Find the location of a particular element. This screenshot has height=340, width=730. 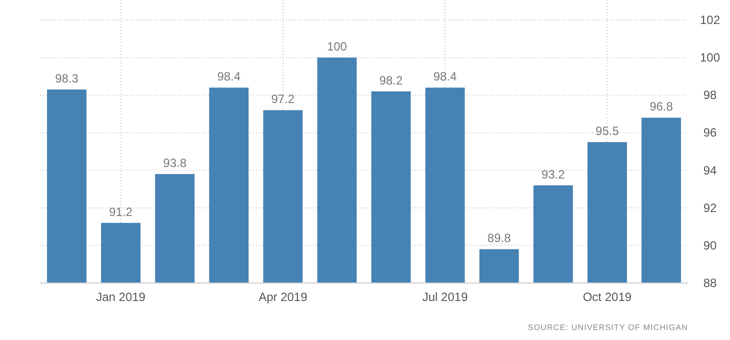

y-tick-label: 98 is located at coordinates (710, 95).